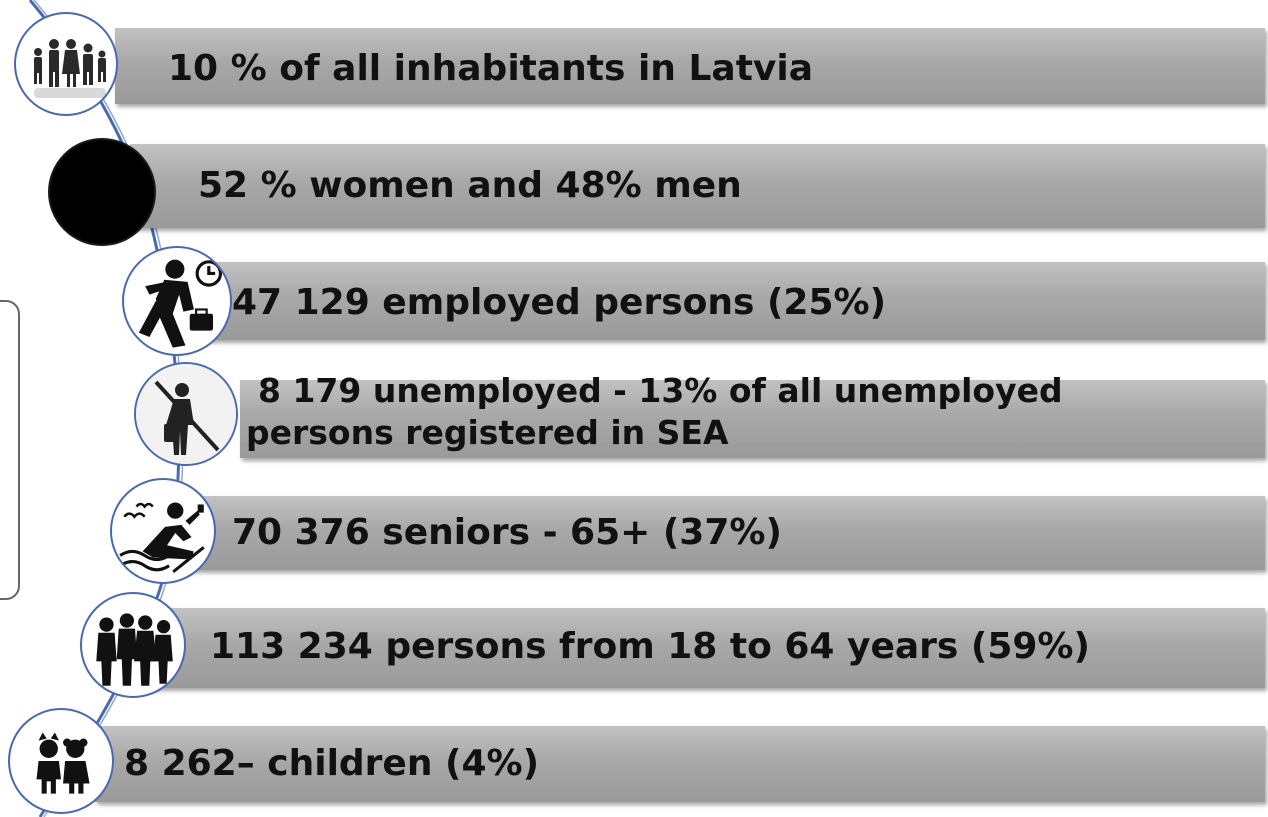 This screenshot has height=817, width=1268. I want to click on item-7-text: 8 262– children (4%), so click(332, 763).